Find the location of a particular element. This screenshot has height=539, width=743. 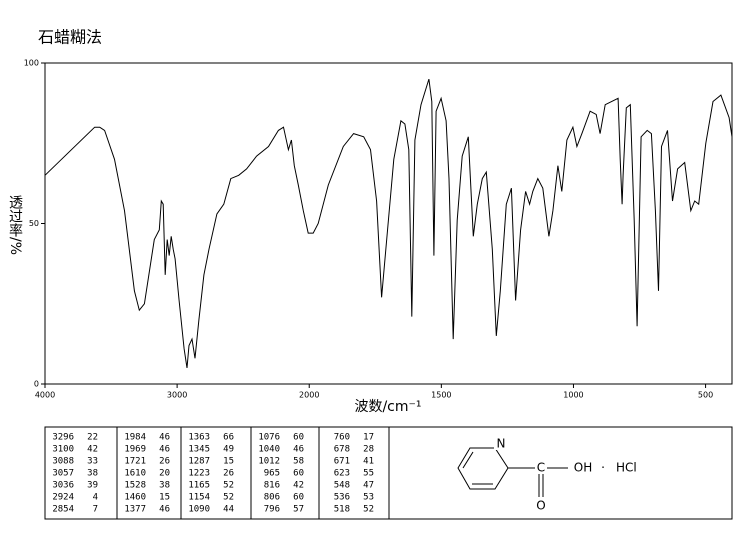

peak-transmittance: 22 is located at coordinates (92, 438).